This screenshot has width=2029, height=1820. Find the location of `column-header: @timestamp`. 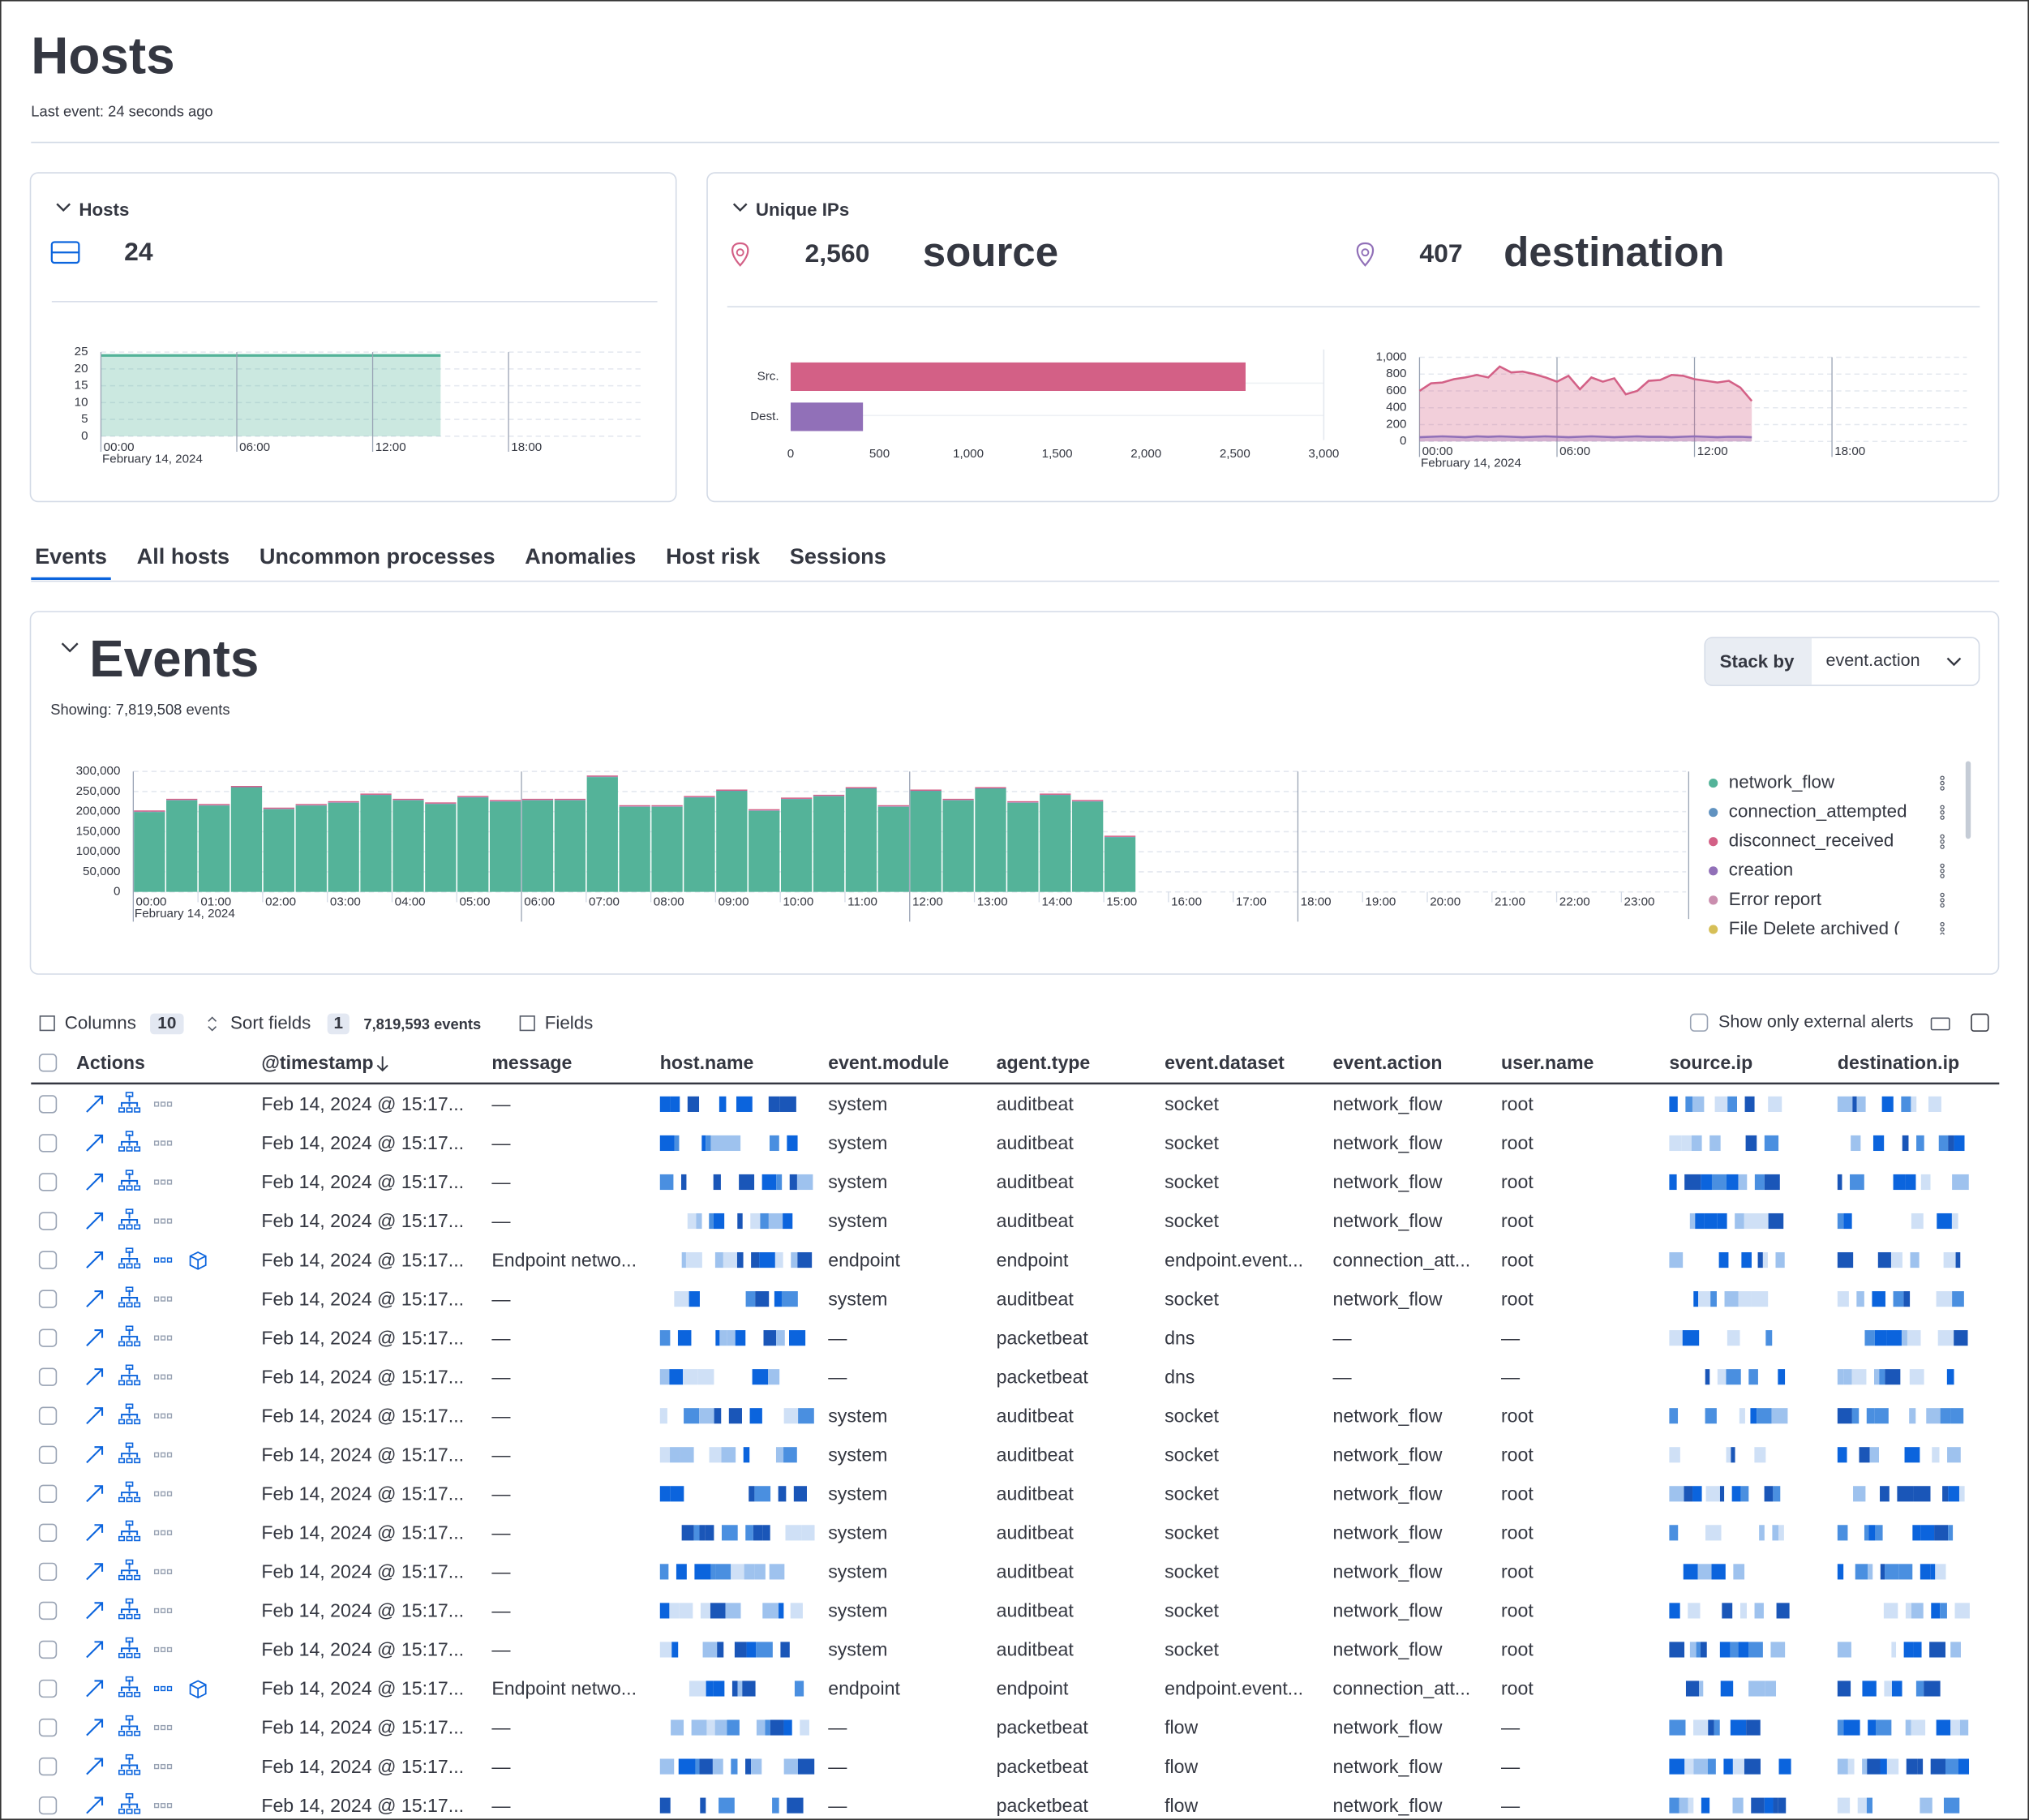

column-header: @timestamp is located at coordinates (317, 1062).